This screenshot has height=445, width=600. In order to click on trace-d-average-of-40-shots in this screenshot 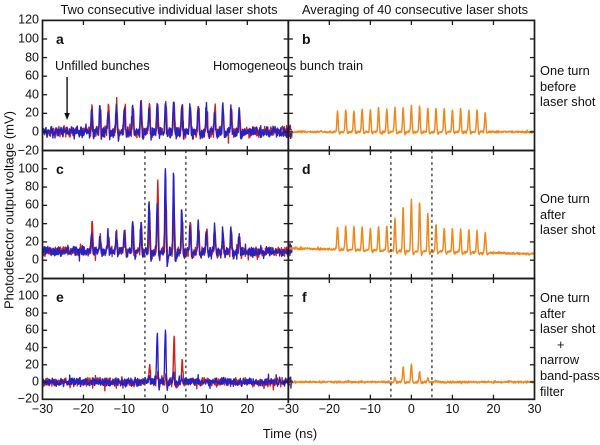, I will do `click(411, 227)`.